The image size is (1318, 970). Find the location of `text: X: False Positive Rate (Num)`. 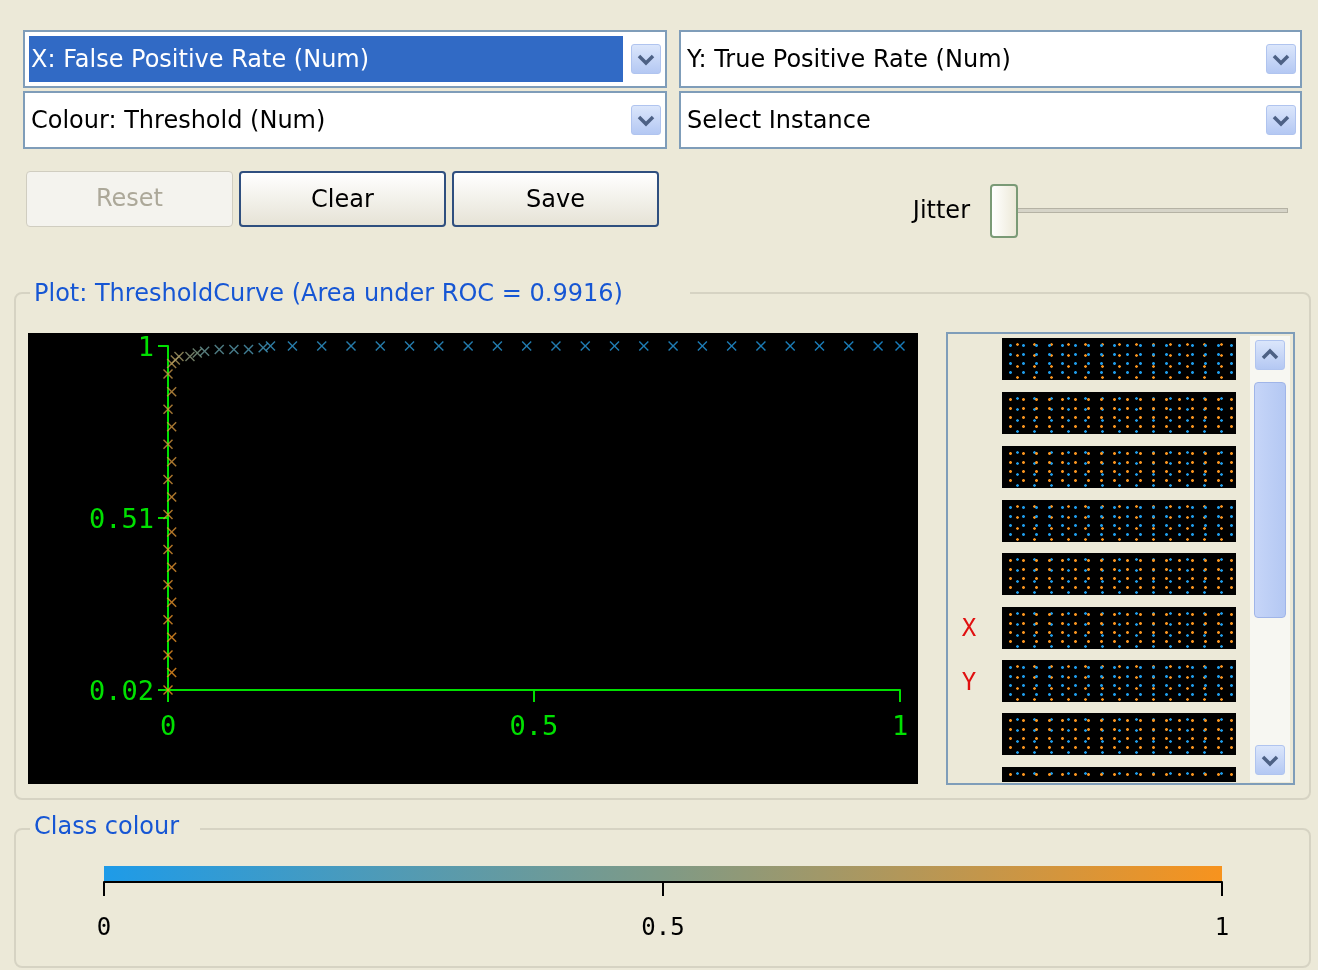

text: X: False Positive Rate (Num) is located at coordinates (326, 59).